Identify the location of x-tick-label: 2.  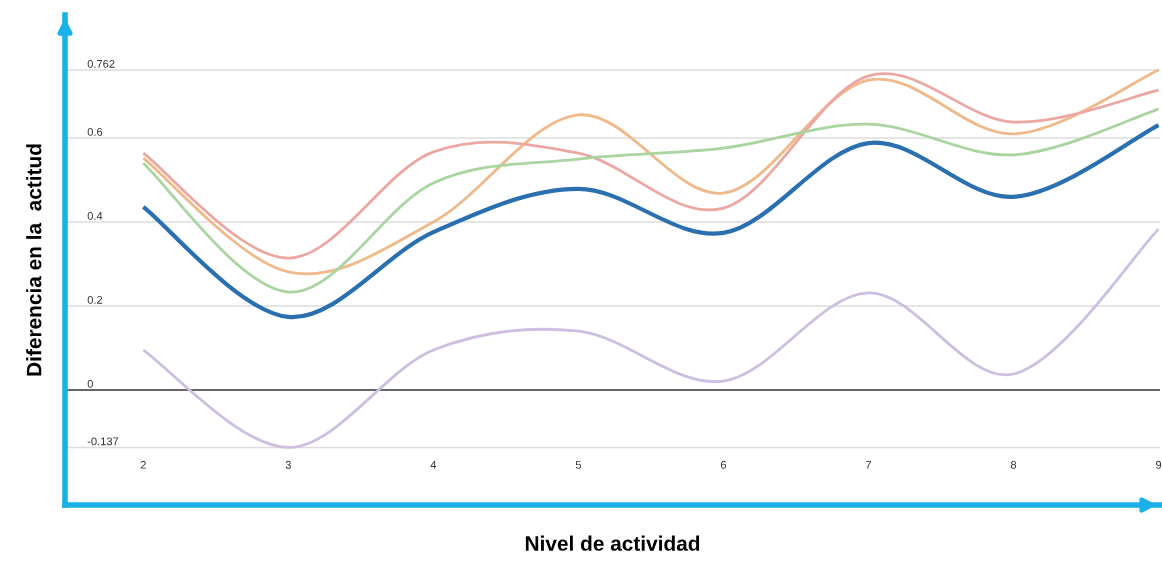
(143, 464).